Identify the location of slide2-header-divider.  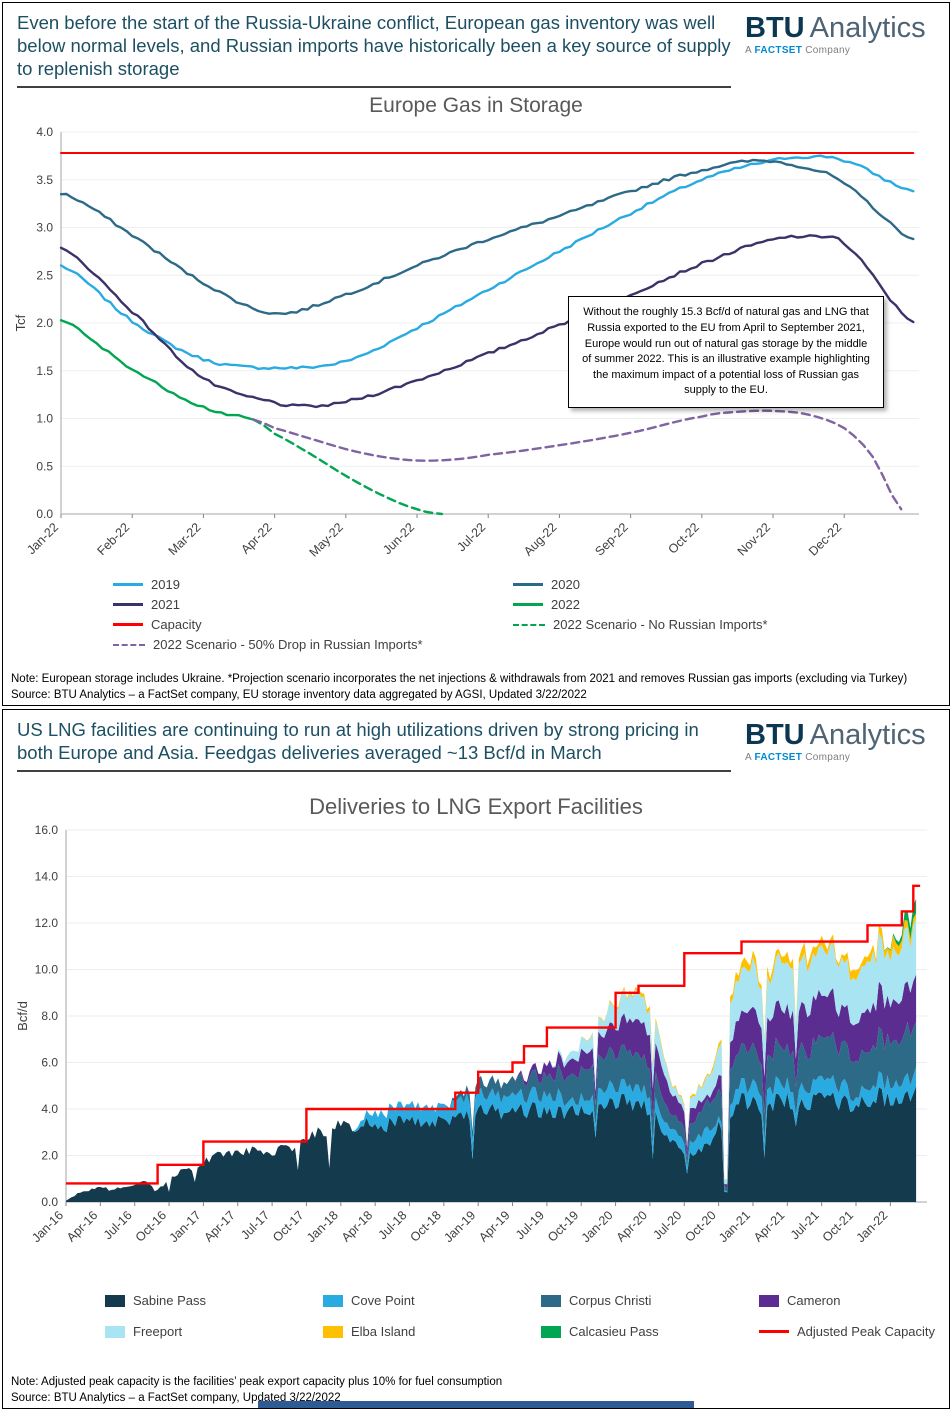
(374, 771).